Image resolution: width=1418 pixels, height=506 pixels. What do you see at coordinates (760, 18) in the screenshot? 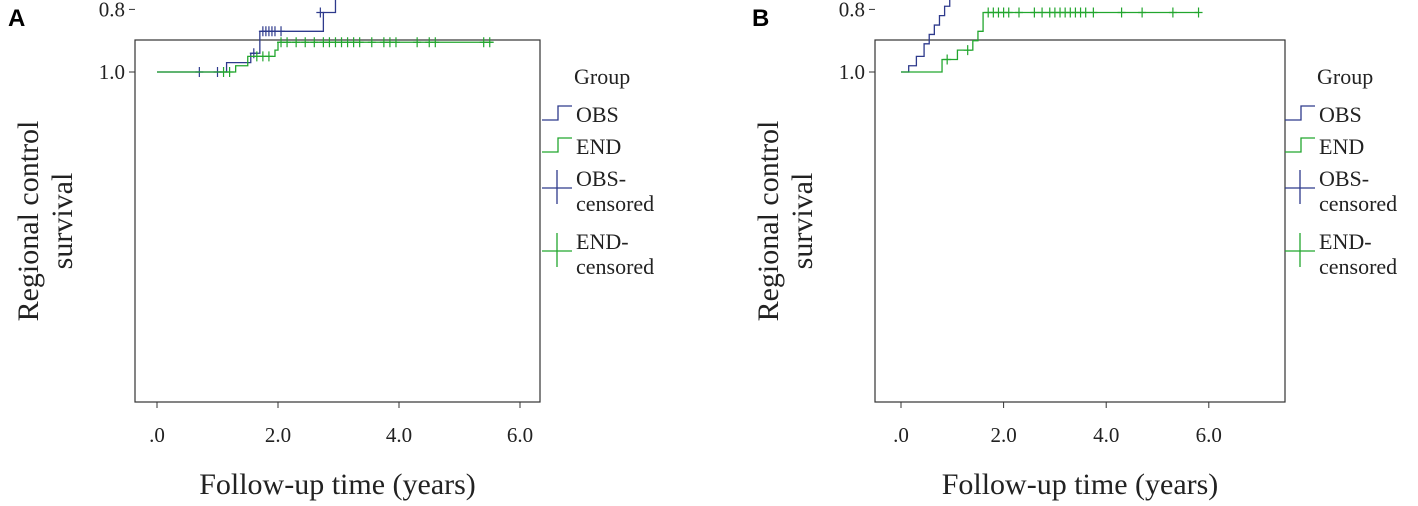
I see `panel-label: B` at bounding box center [760, 18].